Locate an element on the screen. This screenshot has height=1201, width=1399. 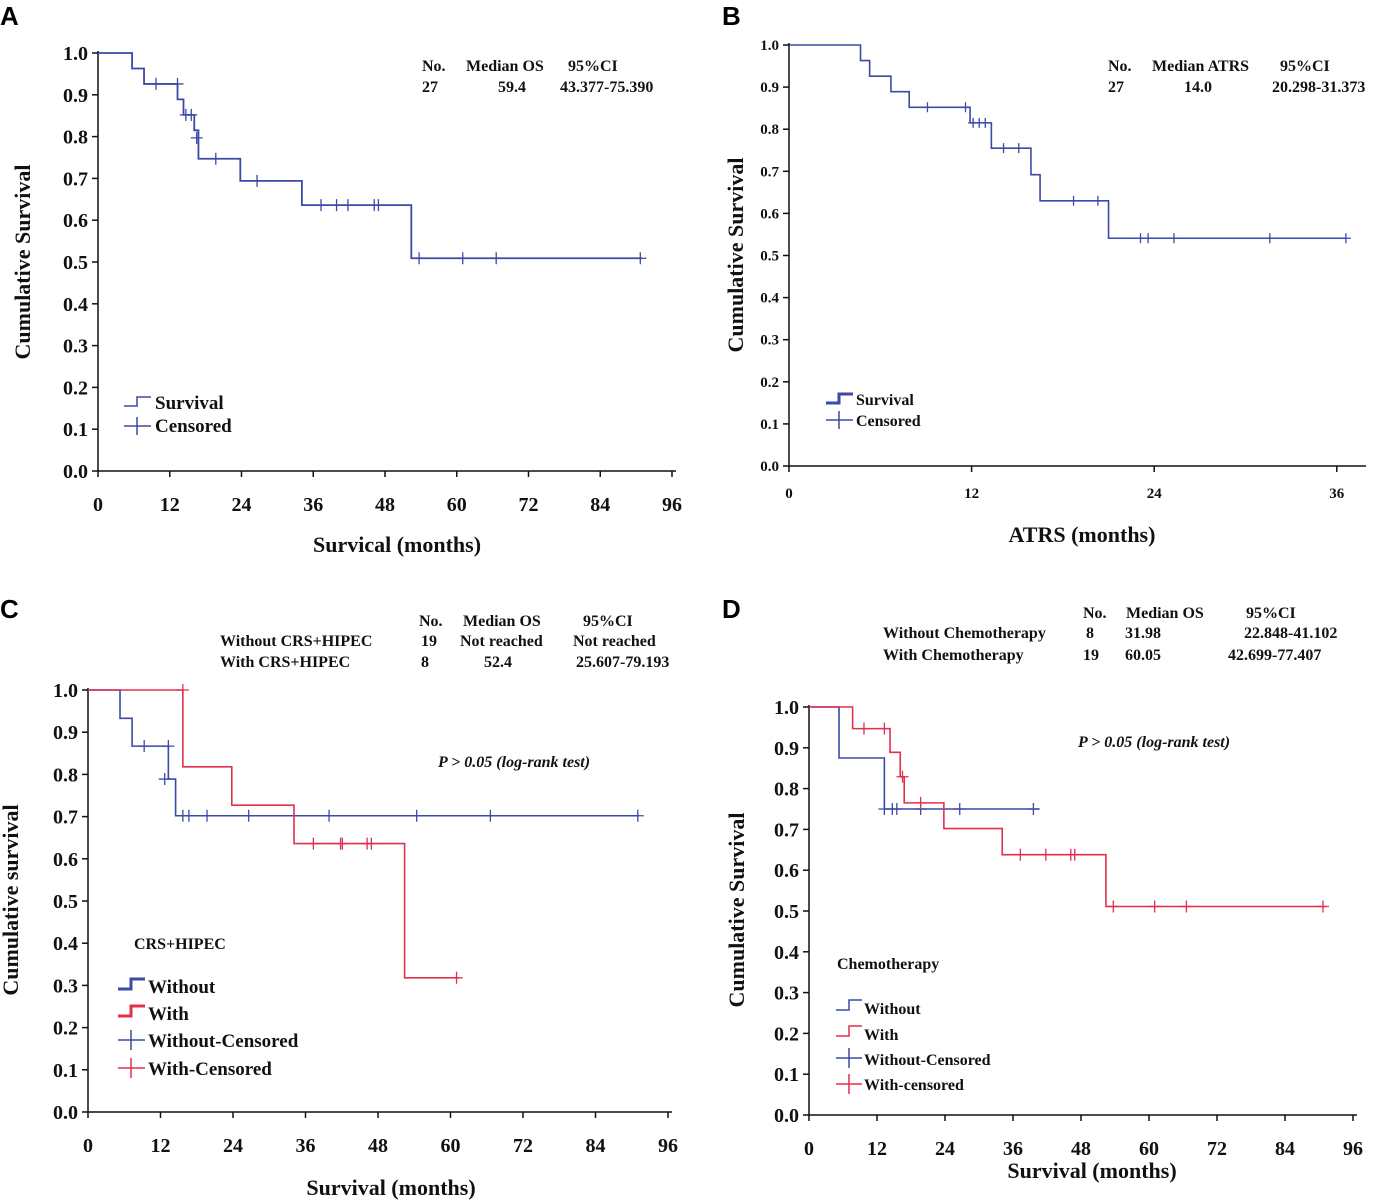
legend-survival-swatch is located at coordinates (137, 401).